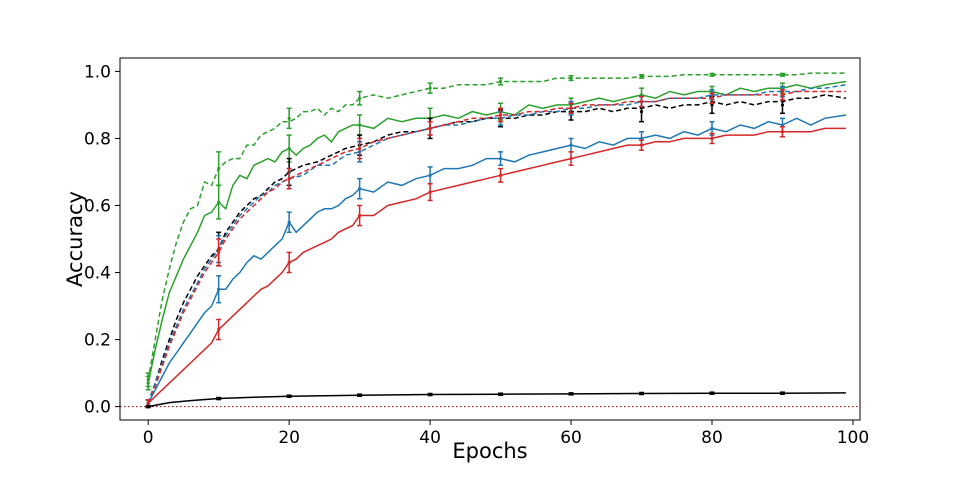  Describe the element at coordinates (97, 139) in the screenshot. I see `y-tick-label: 0.8` at that location.